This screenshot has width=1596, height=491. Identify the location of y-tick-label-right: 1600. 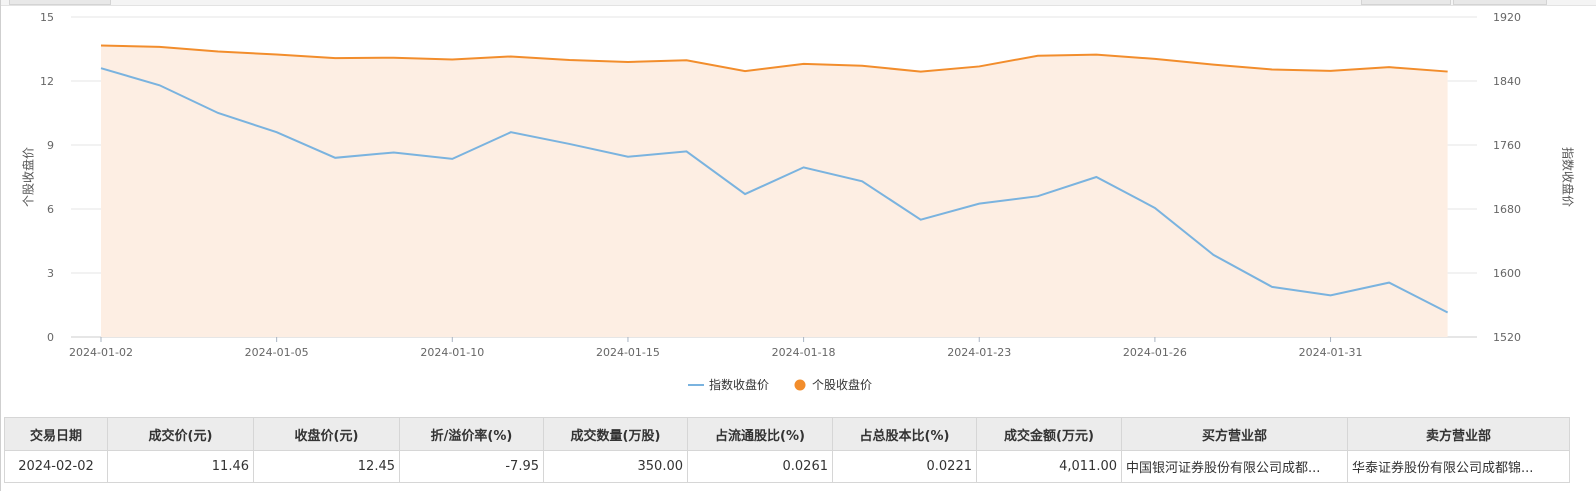
(1507, 273).